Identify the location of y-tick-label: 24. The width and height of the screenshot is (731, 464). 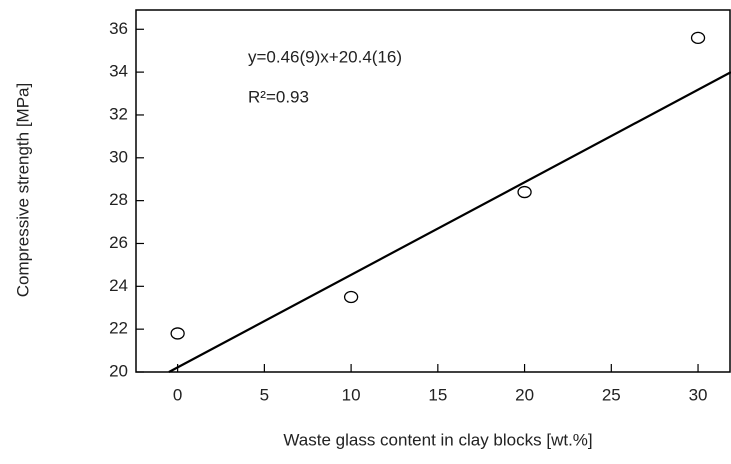
(118, 285).